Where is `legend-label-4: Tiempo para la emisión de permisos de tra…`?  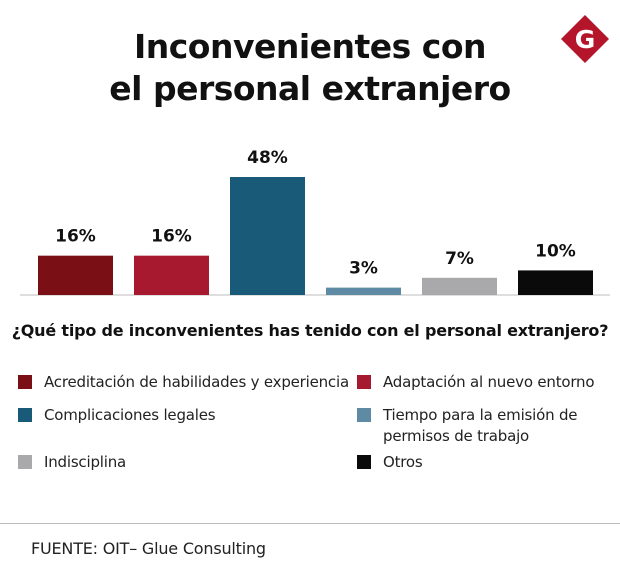
legend-label-4: Tiempo para la emisión de permisos de tra… is located at coordinates (480, 426).